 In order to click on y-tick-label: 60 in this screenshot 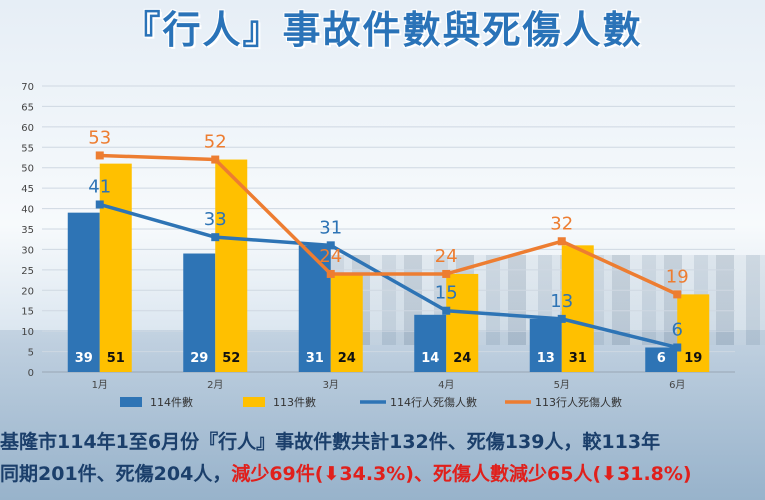, I will do `click(27, 128)`.